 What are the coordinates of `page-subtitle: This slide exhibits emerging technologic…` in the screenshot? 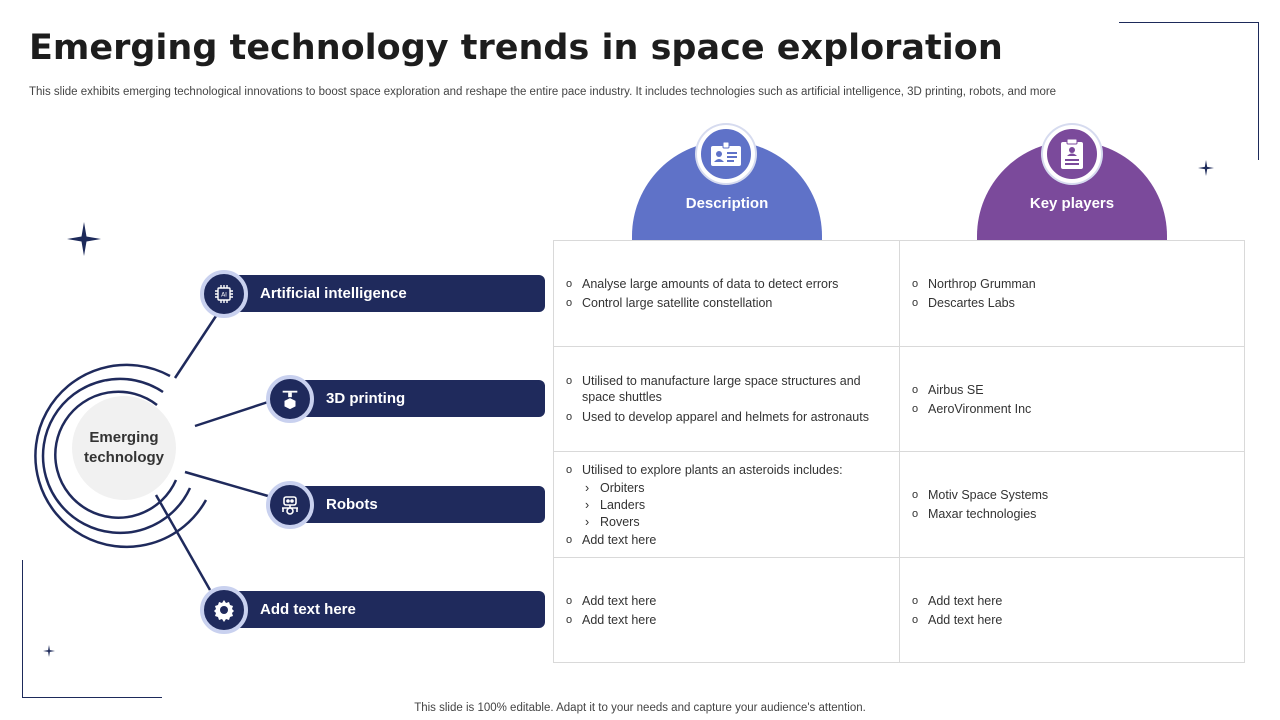 It's located at (543, 92).